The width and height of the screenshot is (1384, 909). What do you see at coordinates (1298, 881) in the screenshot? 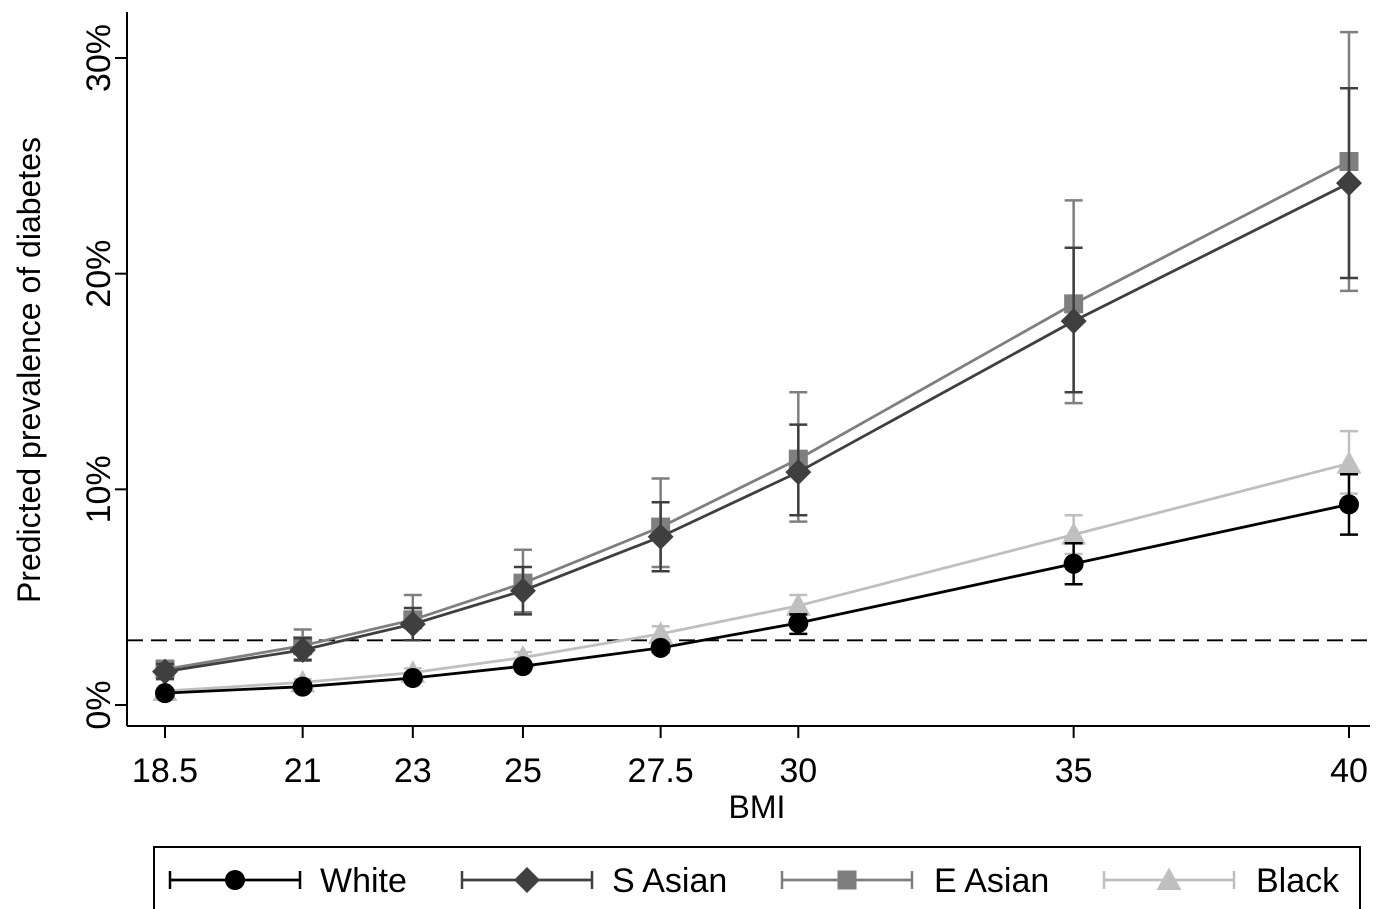
I see `legend-label-black: Black` at bounding box center [1298, 881].